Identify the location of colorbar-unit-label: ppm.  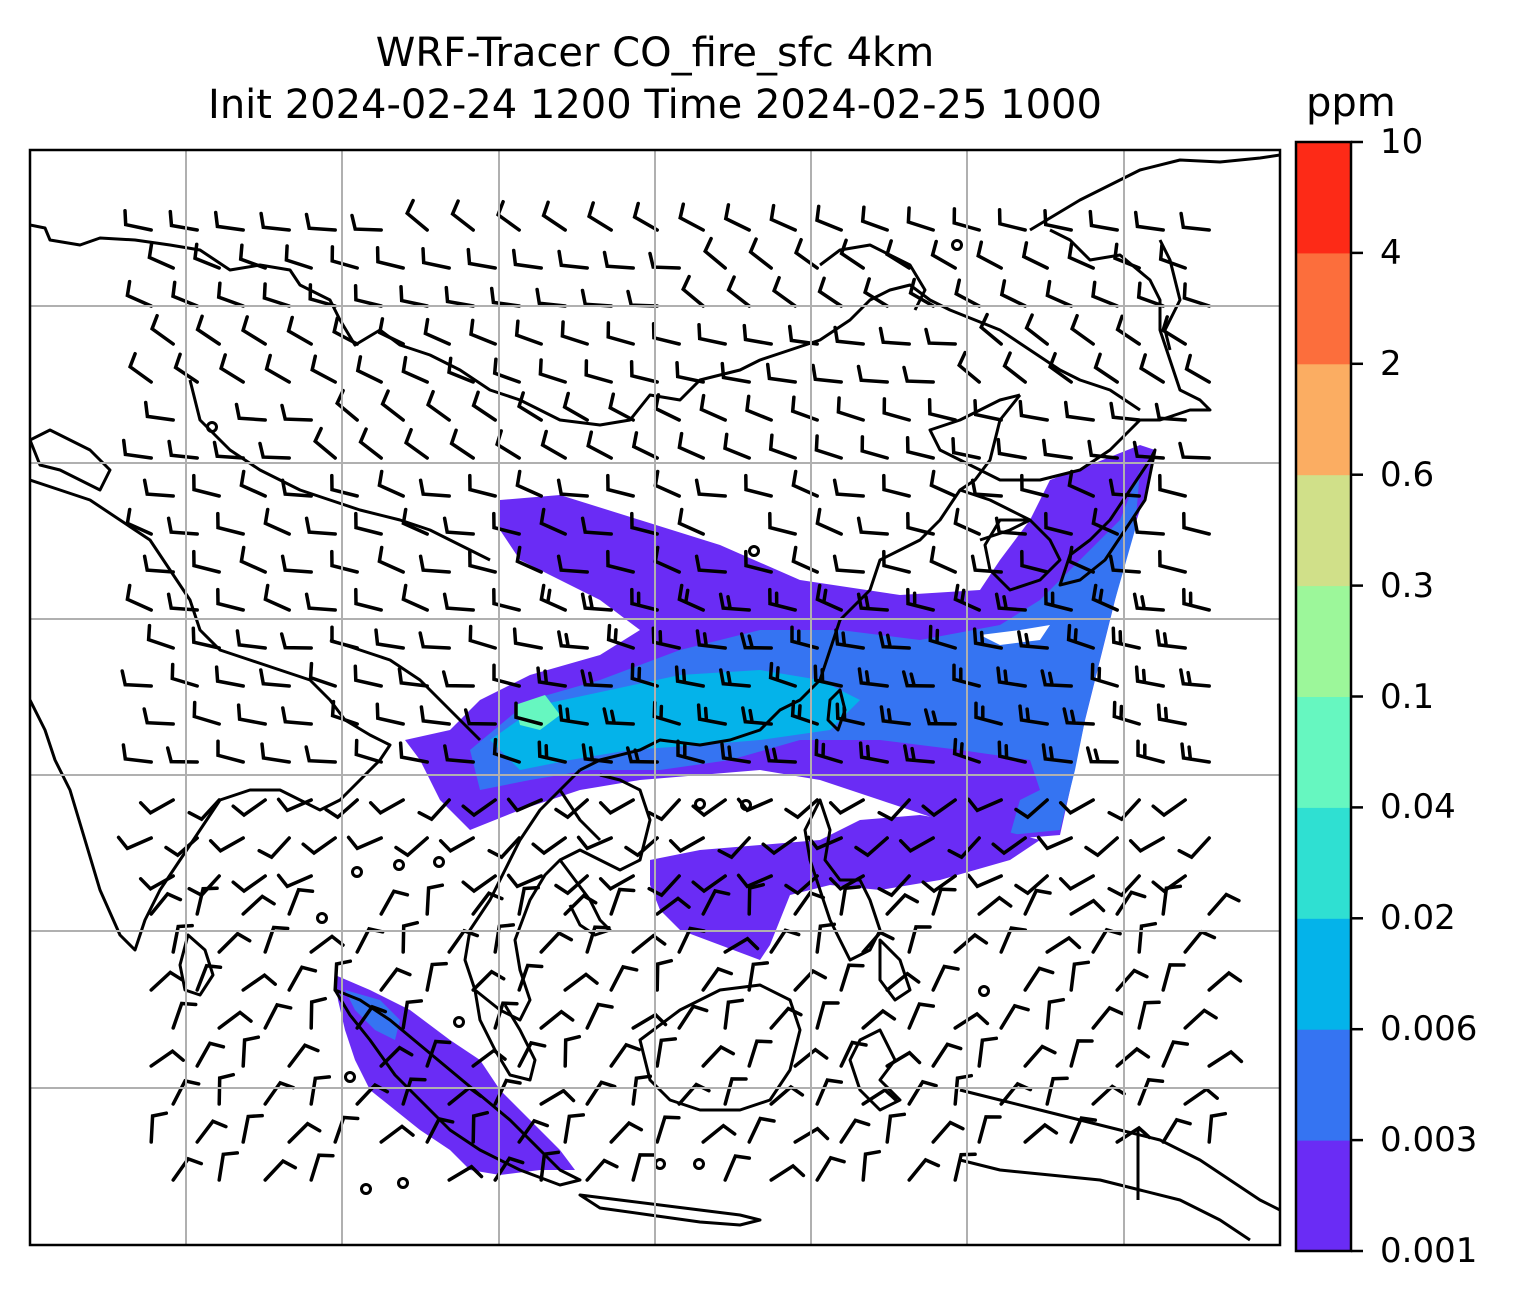
(1351, 103).